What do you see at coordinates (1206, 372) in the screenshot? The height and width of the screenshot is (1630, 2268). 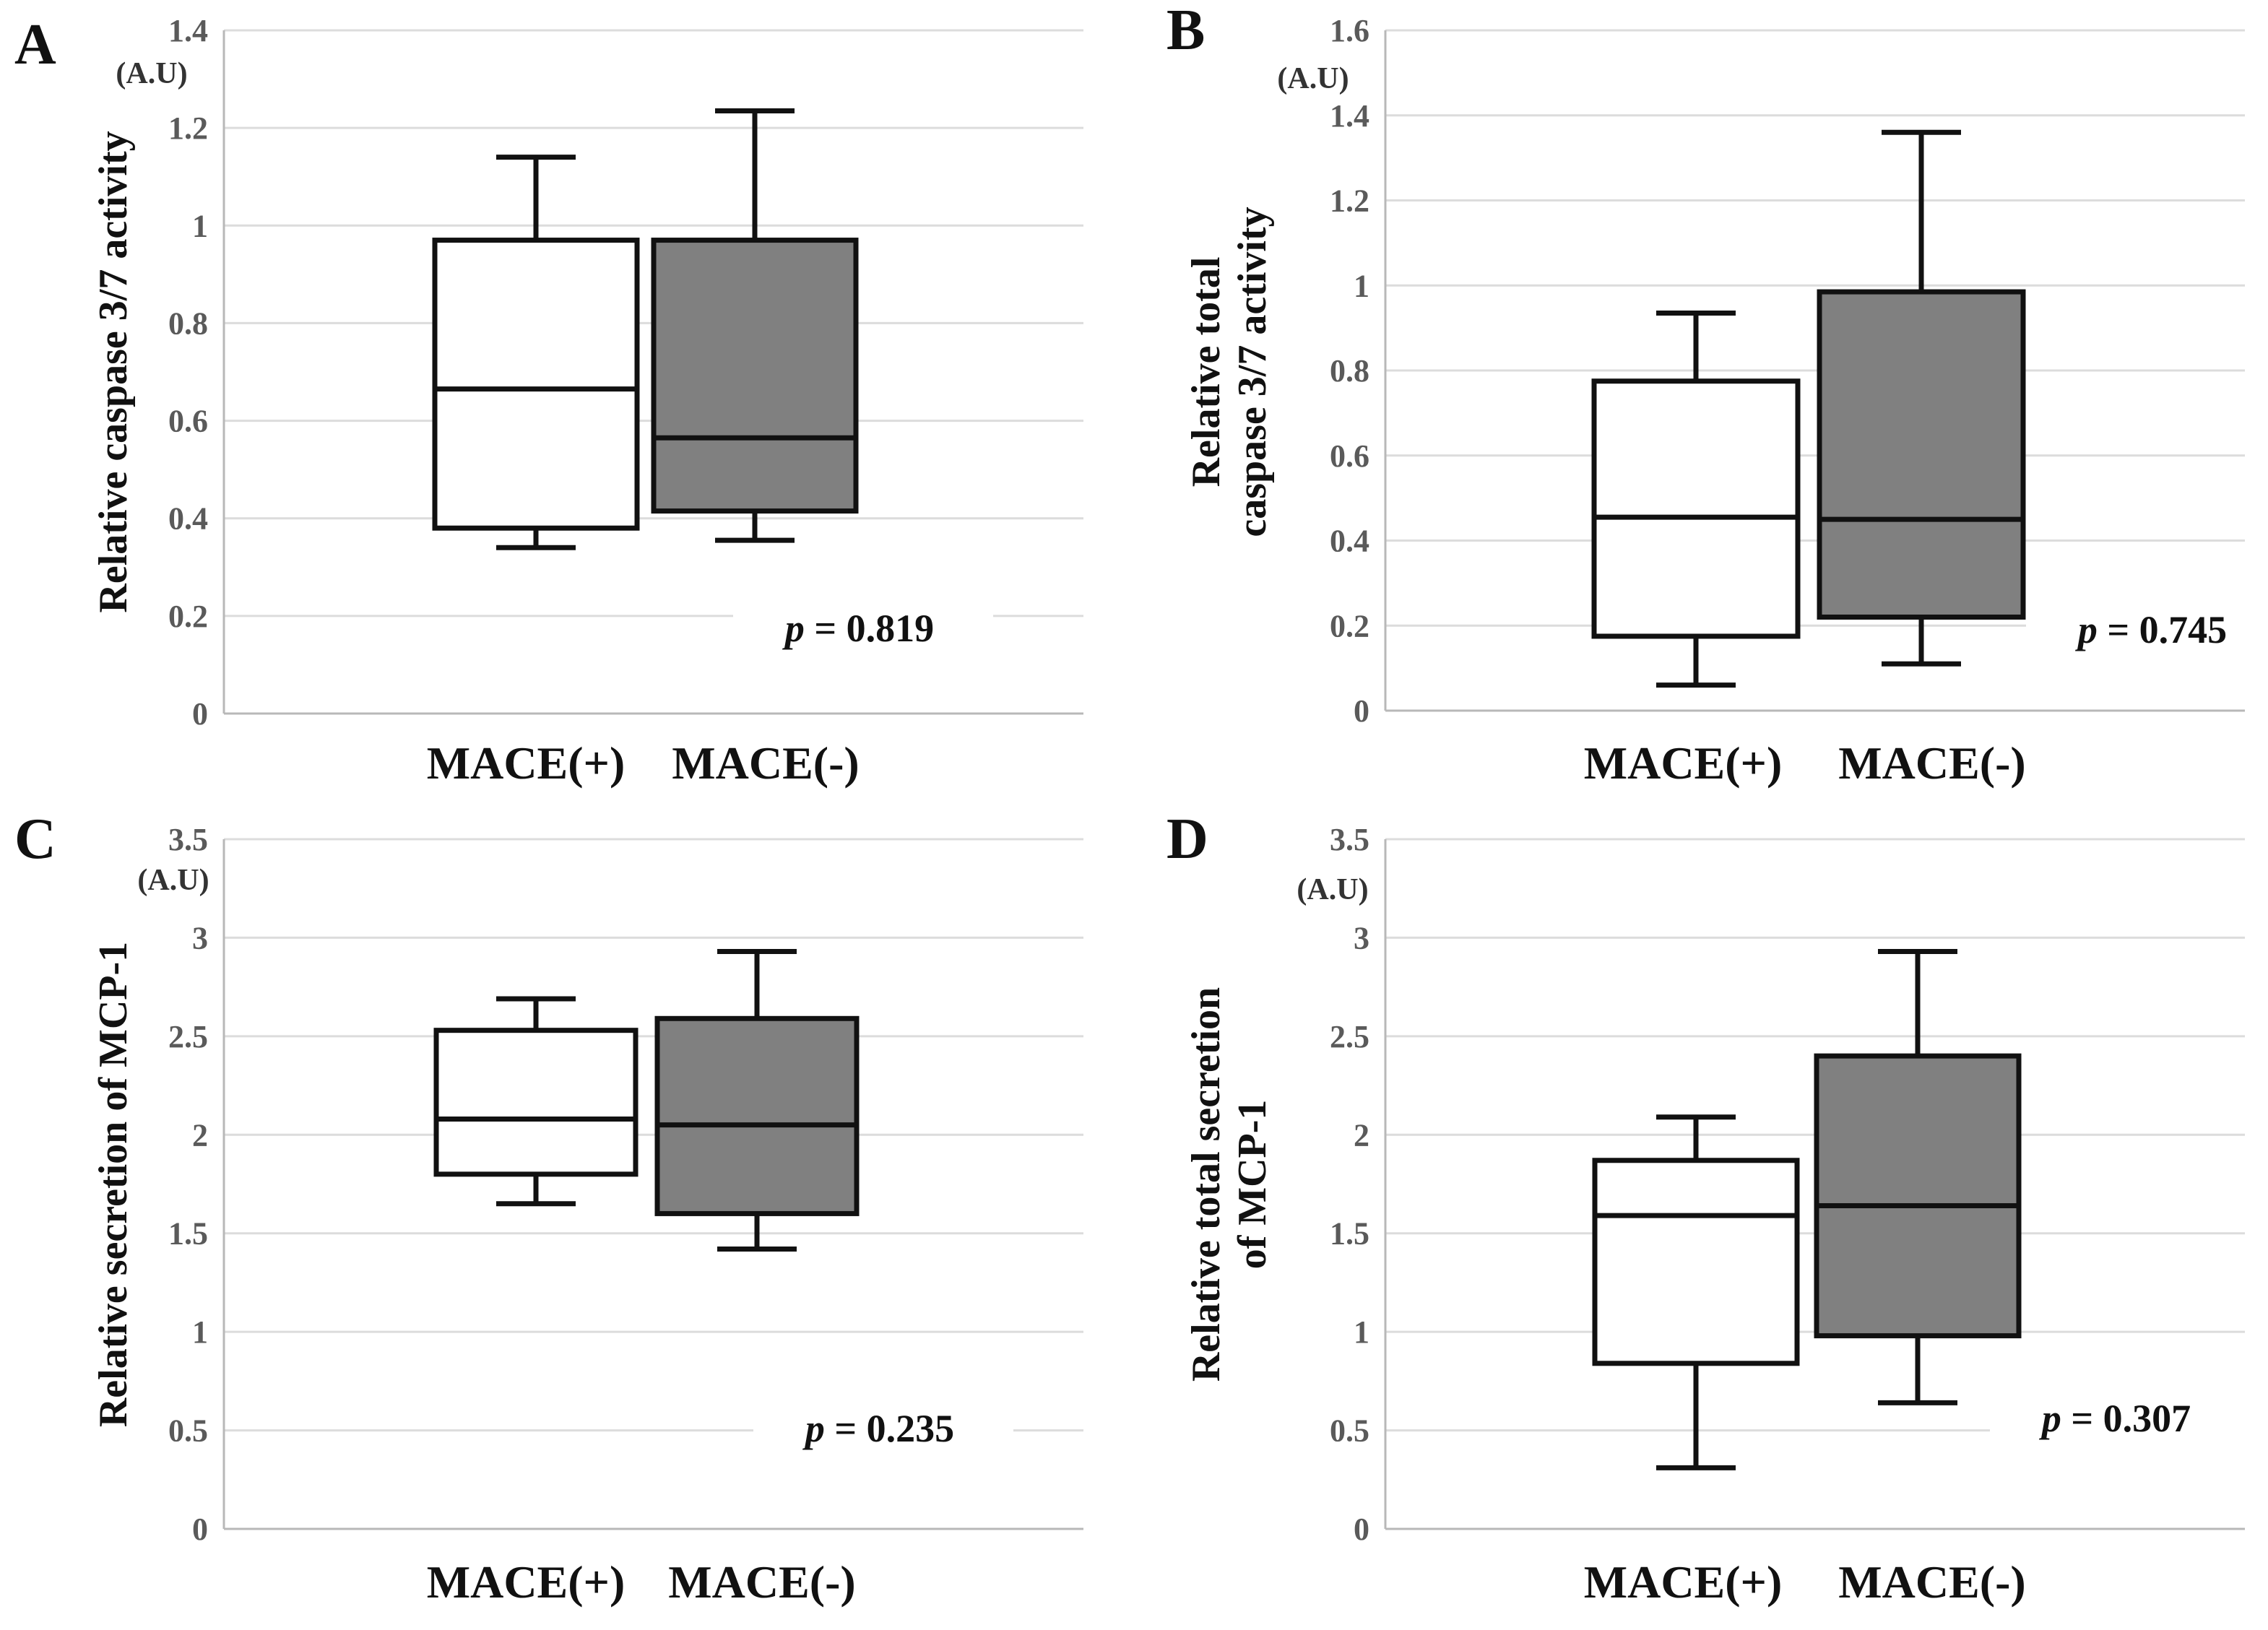 I see `y-axis-label-line: Relative total` at bounding box center [1206, 372].